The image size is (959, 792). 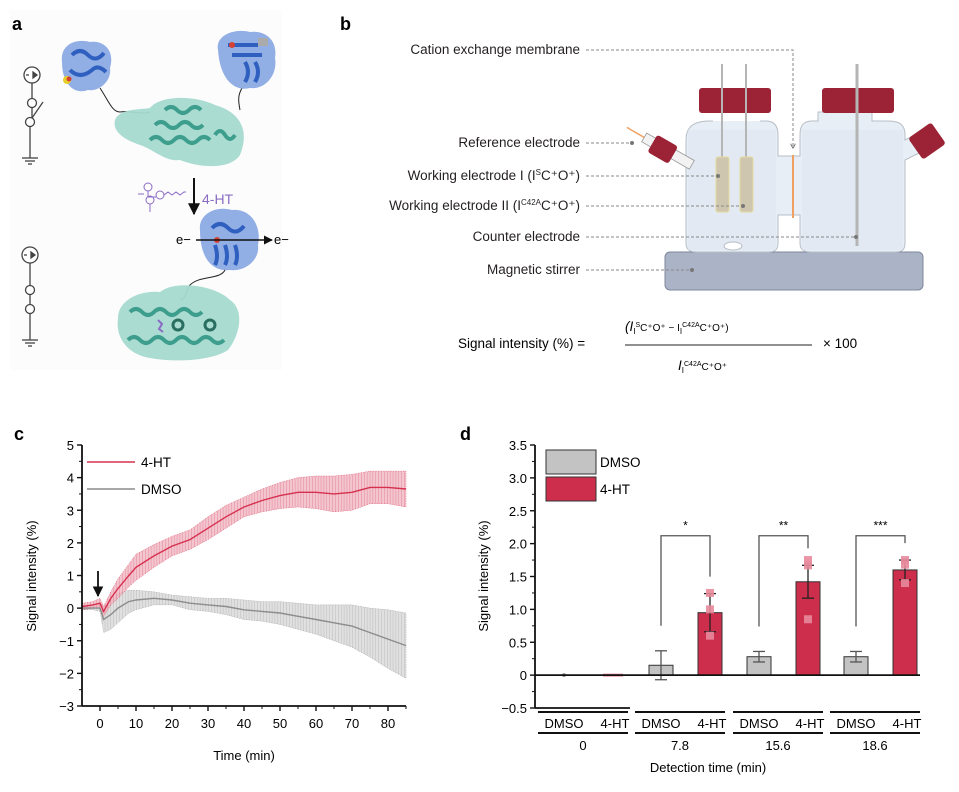 What do you see at coordinates (66, 641) in the screenshot?
I see `y-tick-label: −1` at bounding box center [66, 641].